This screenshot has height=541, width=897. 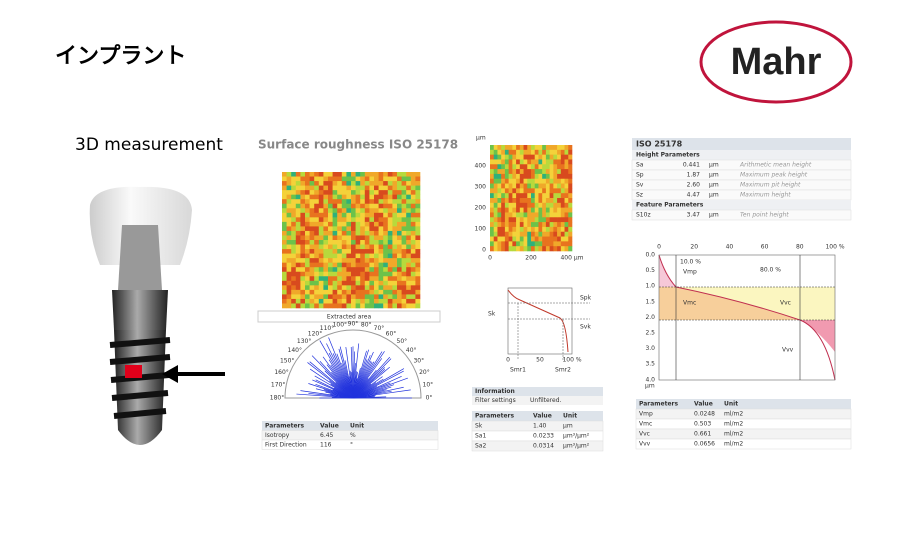 What do you see at coordinates (350, 426) in the screenshot?
I see `table-header` at bounding box center [350, 426].